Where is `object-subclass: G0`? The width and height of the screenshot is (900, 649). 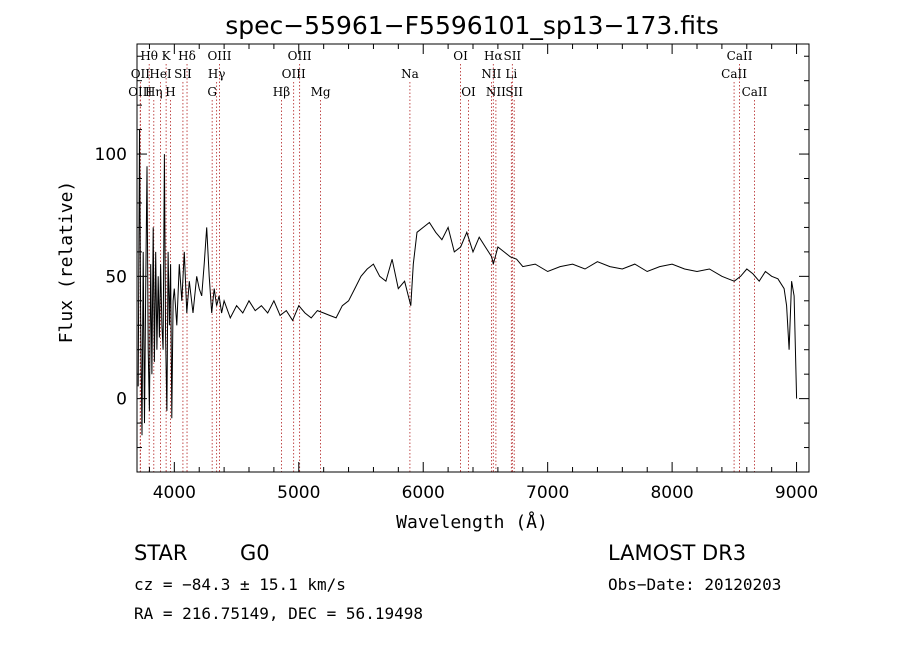
object-subclass: G0 is located at coordinates (255, 553).